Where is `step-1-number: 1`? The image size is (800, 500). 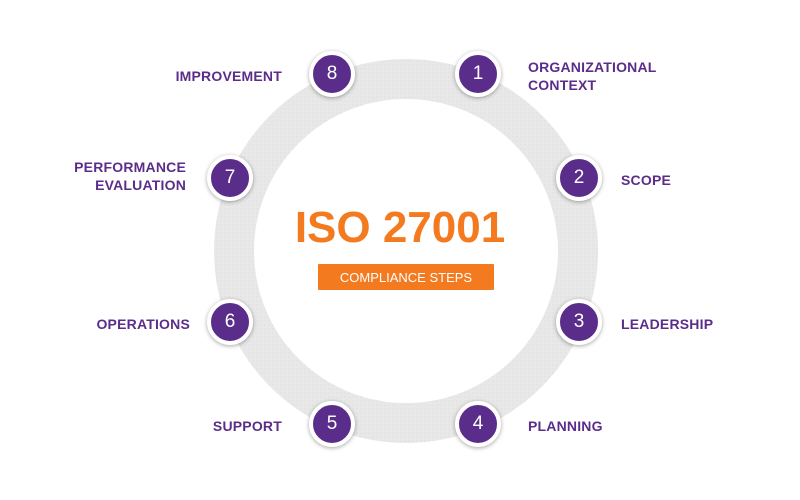
step-1-number: 1 is located at coordinates (478, 73).